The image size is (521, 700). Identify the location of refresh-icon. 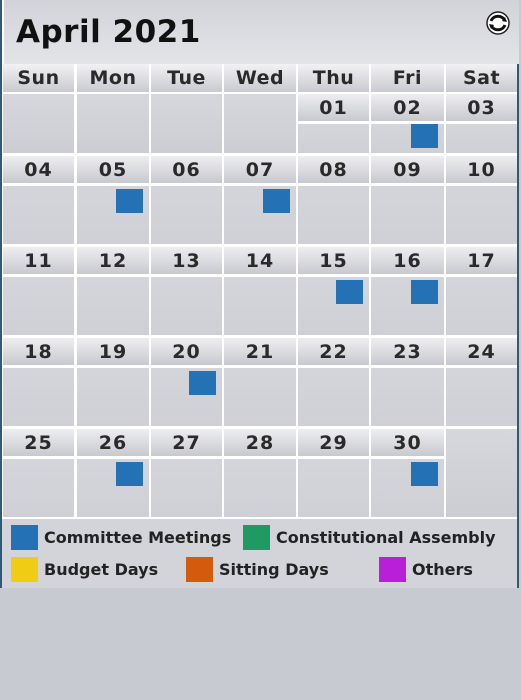
(498, 23).